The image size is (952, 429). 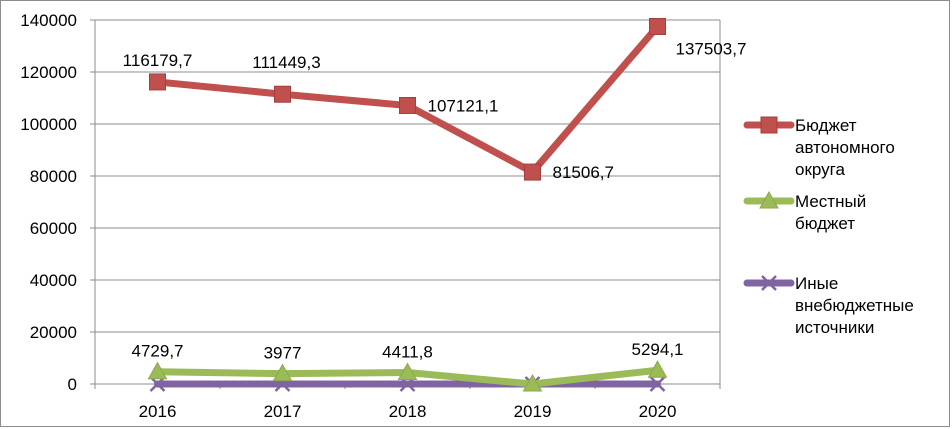 What do you see at coordinates (48, 124) in the screenshot?
I see `y-tick-label: 100000` at bounding box center [48, 124].